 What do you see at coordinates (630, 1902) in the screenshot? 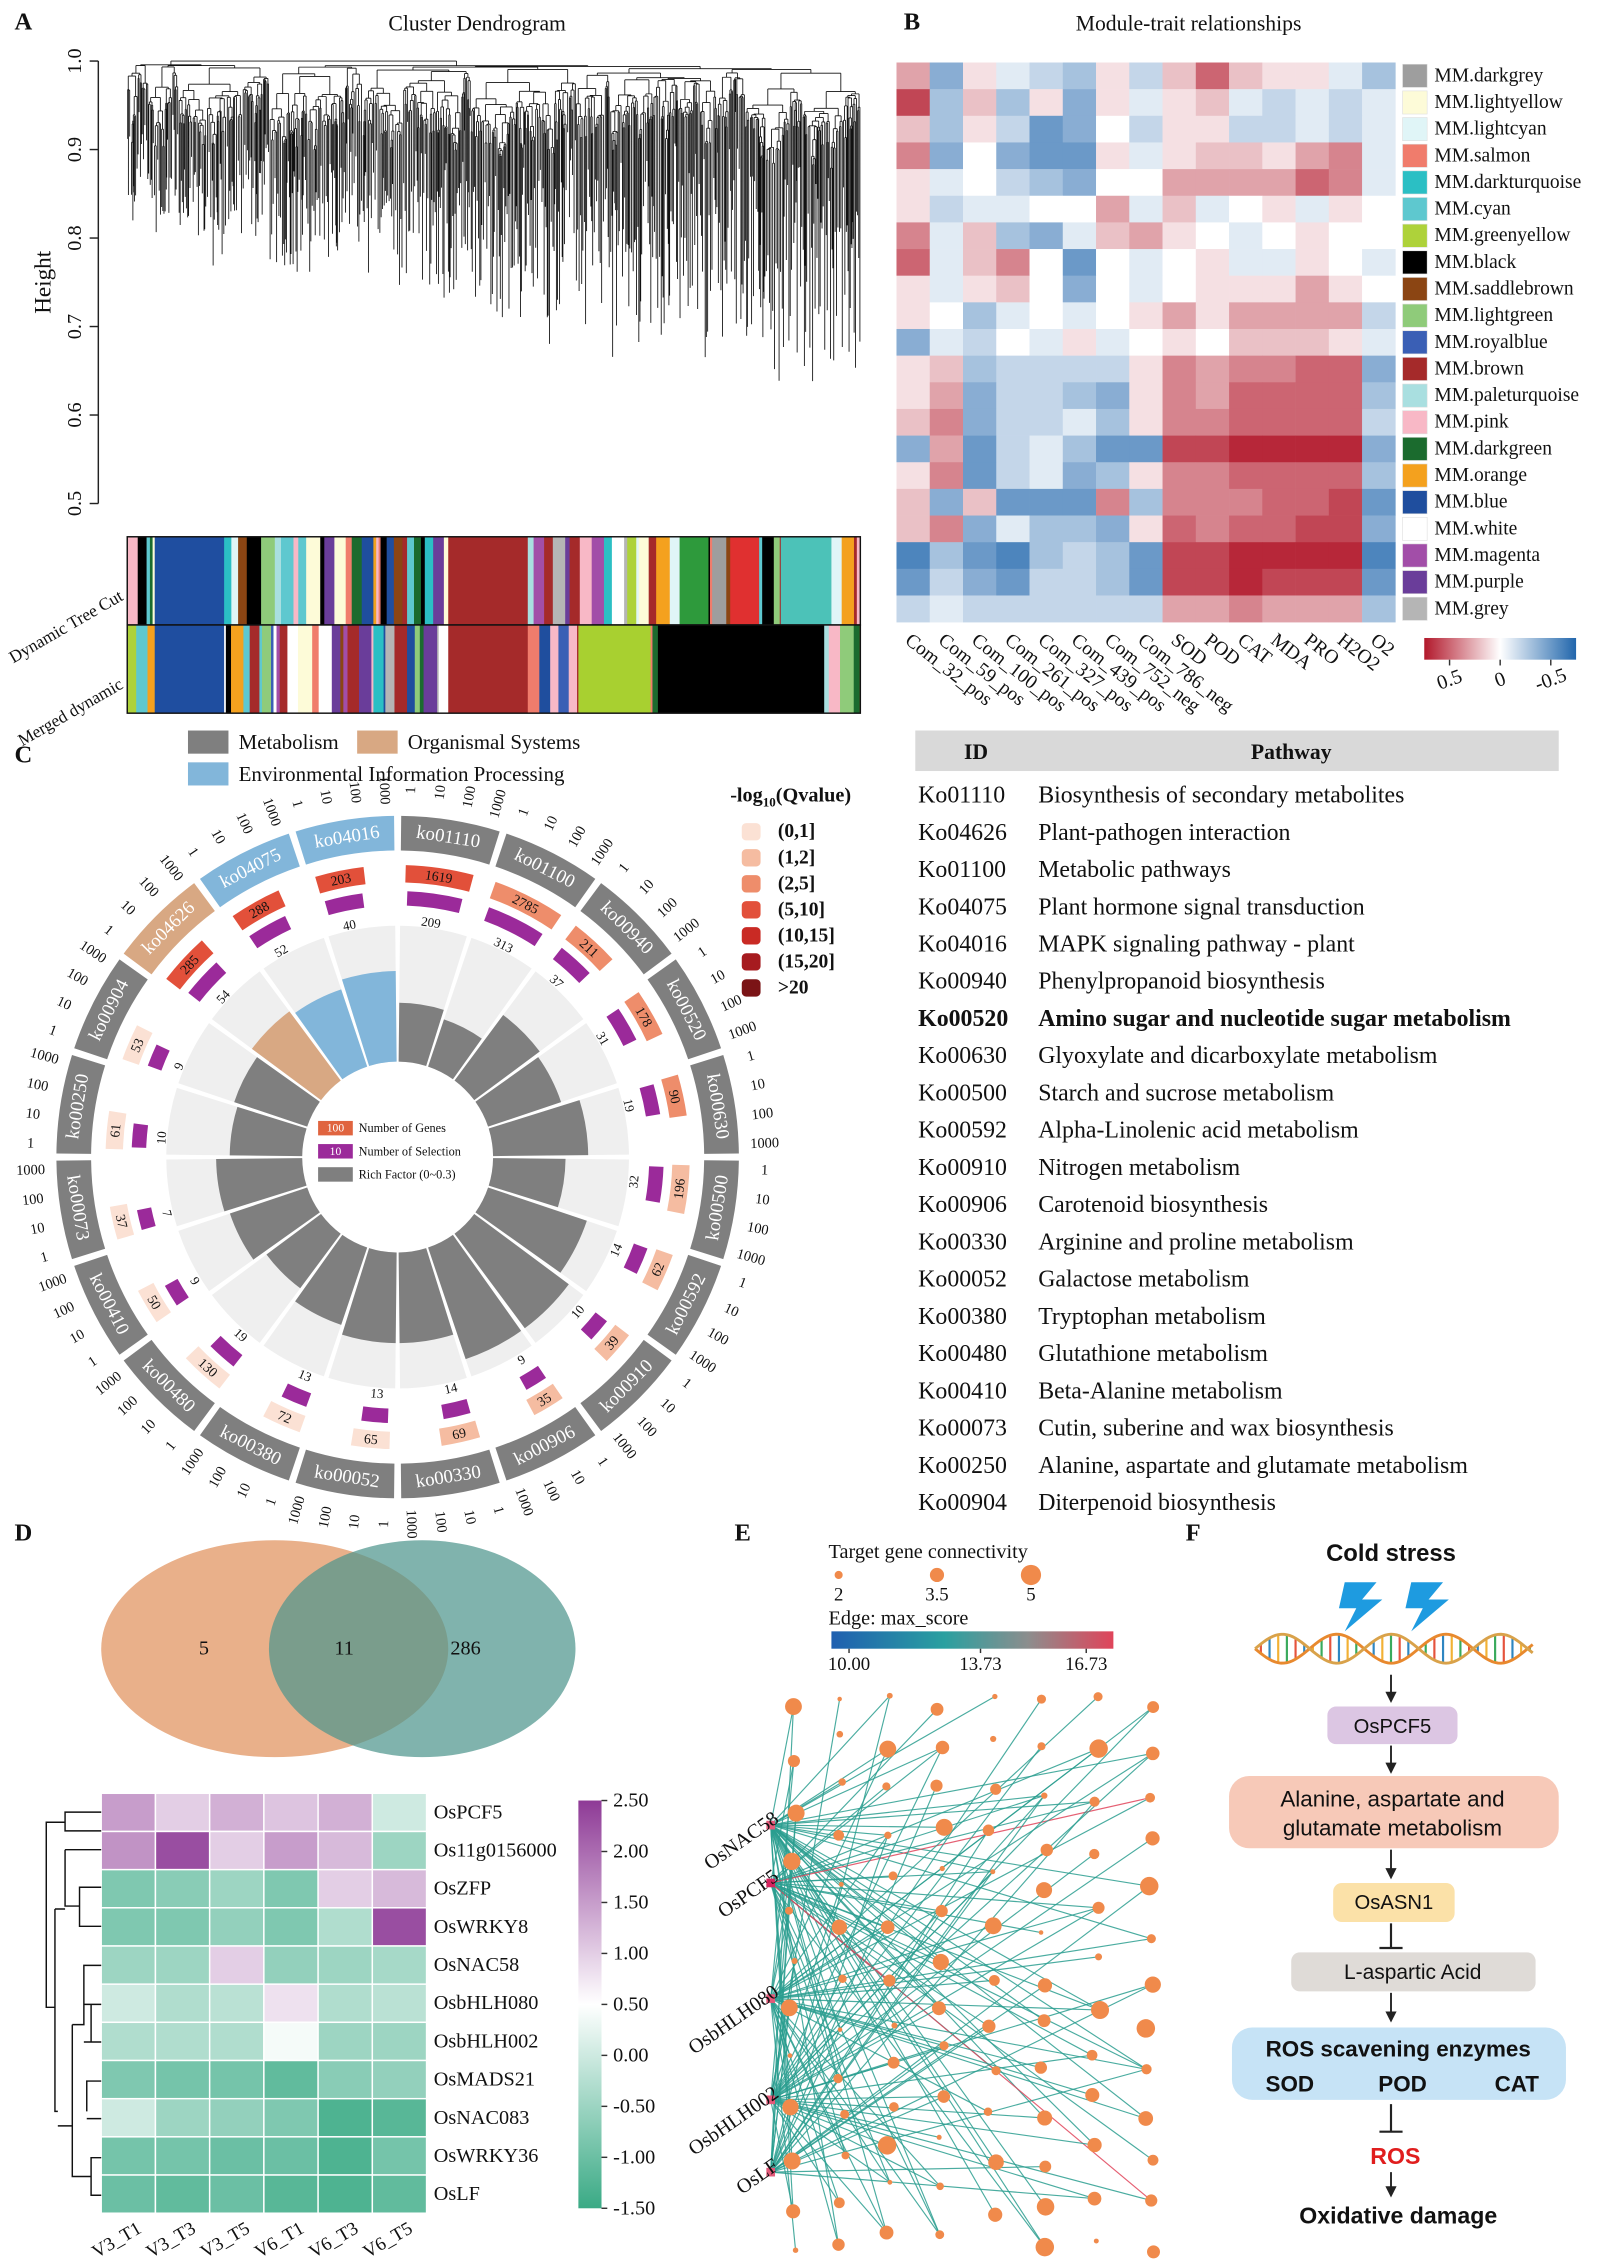
I see `colorbar-label: 1.50` at bounding box center [630, 1902].